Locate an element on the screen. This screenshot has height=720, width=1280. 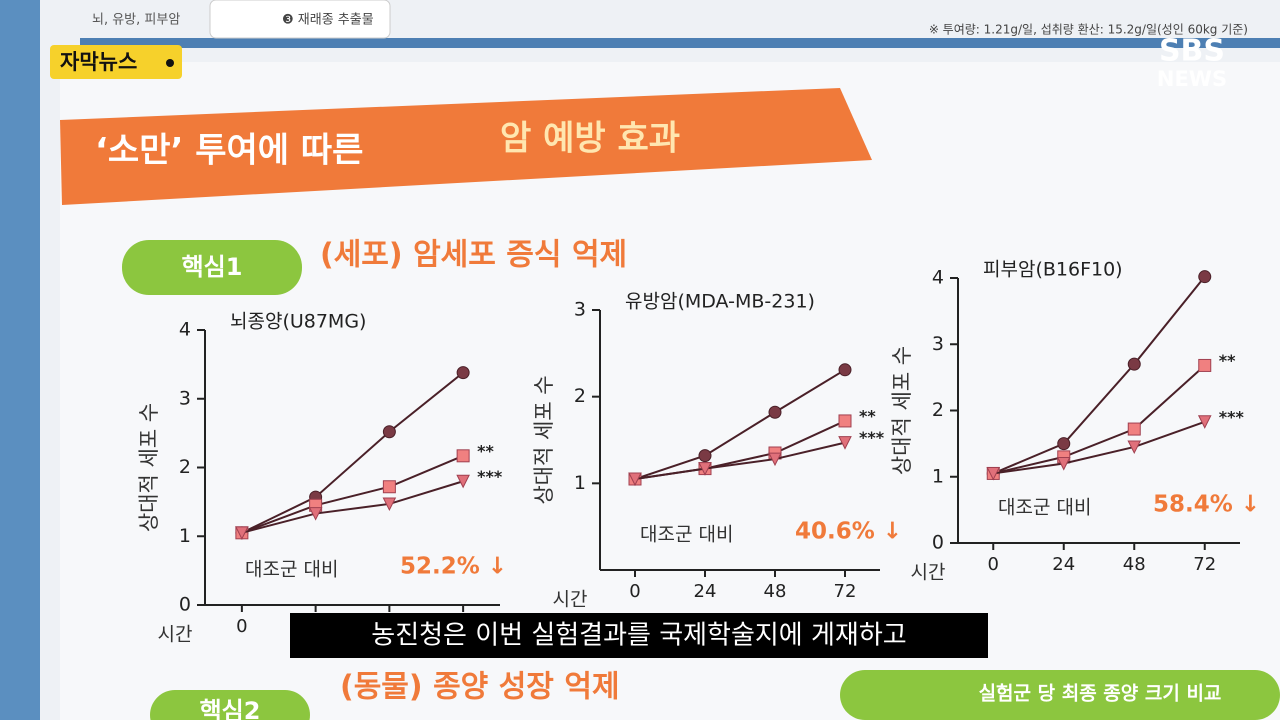
annotation-value: 40.6% ↓ is located at coordinates (848, 532).